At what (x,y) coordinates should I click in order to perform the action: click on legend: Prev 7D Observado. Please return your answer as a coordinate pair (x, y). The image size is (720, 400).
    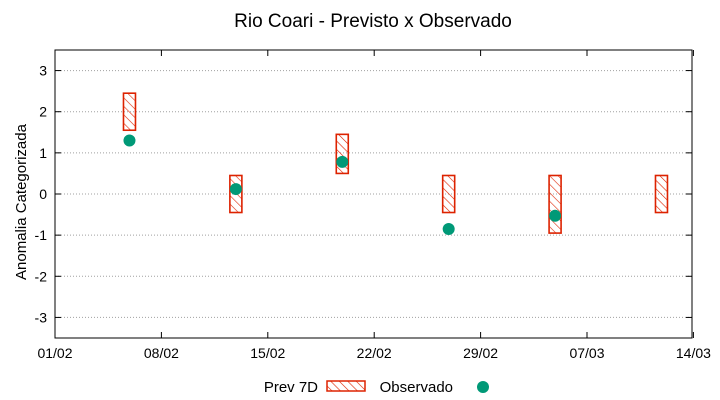
    Looking at the image, I should click on (376, 387).